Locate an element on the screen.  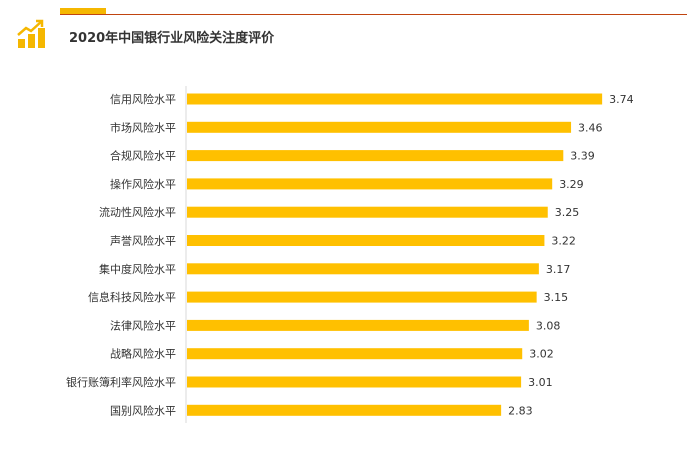
data-label: 3.39 is located at coordinates (582, 156).